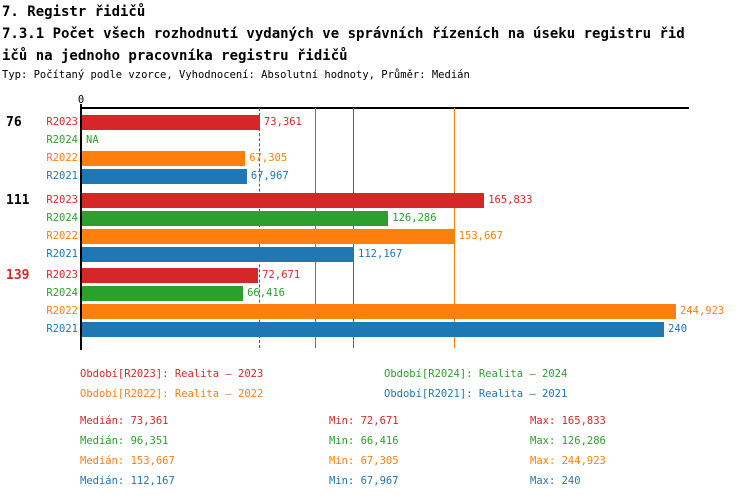  I want to click on bar-value-label: 73,361, so click(282, 122).